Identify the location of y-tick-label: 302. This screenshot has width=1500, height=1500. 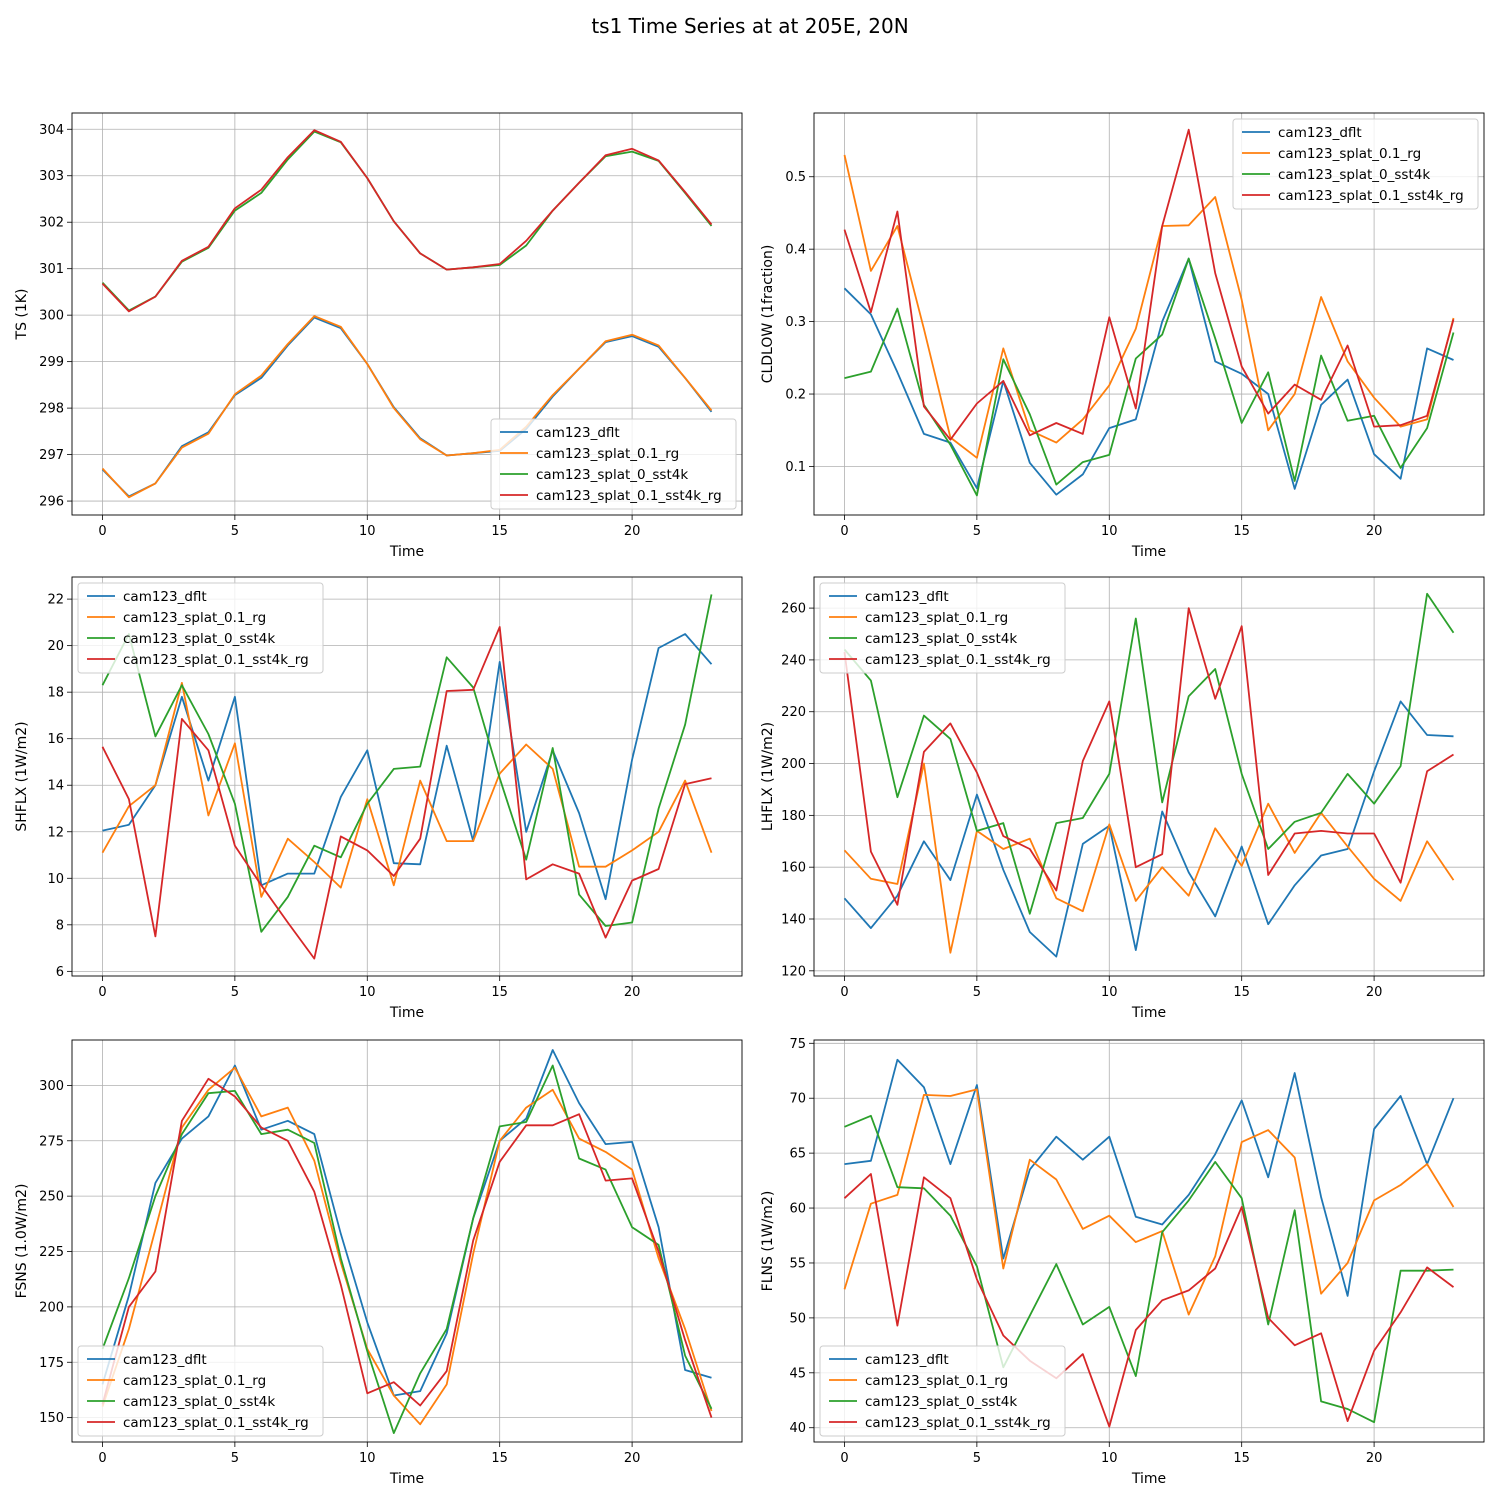
(51, 223).